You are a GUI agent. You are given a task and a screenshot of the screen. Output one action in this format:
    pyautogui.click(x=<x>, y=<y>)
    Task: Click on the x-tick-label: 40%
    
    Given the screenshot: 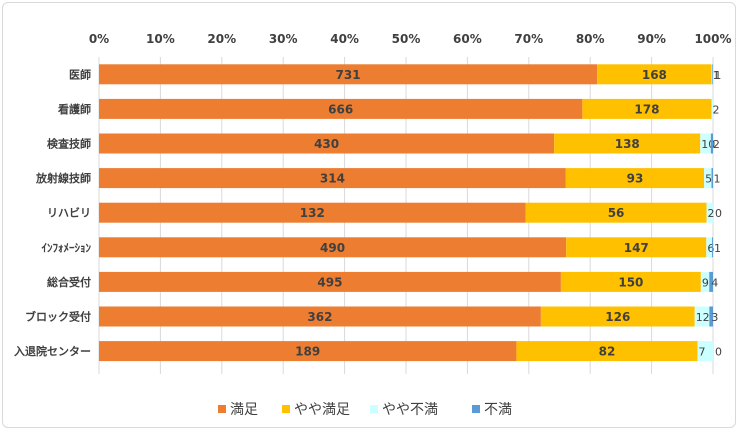 What is the action you would take?
    pyautogui.click(x=344, y=39)
    